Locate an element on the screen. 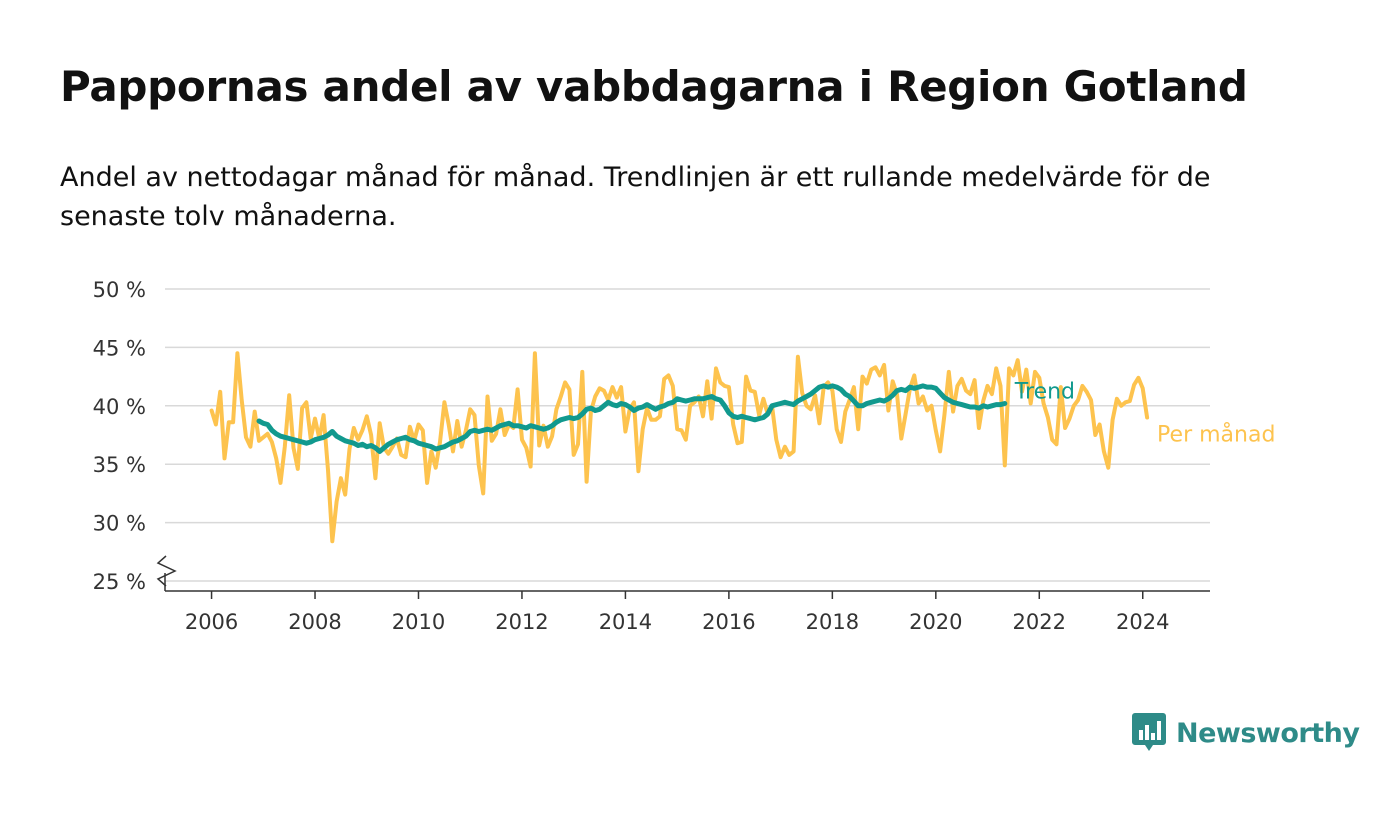 This screenshot has width=1400, height=813. y-tick-label: 25 % is located at coordinates (119, 582).